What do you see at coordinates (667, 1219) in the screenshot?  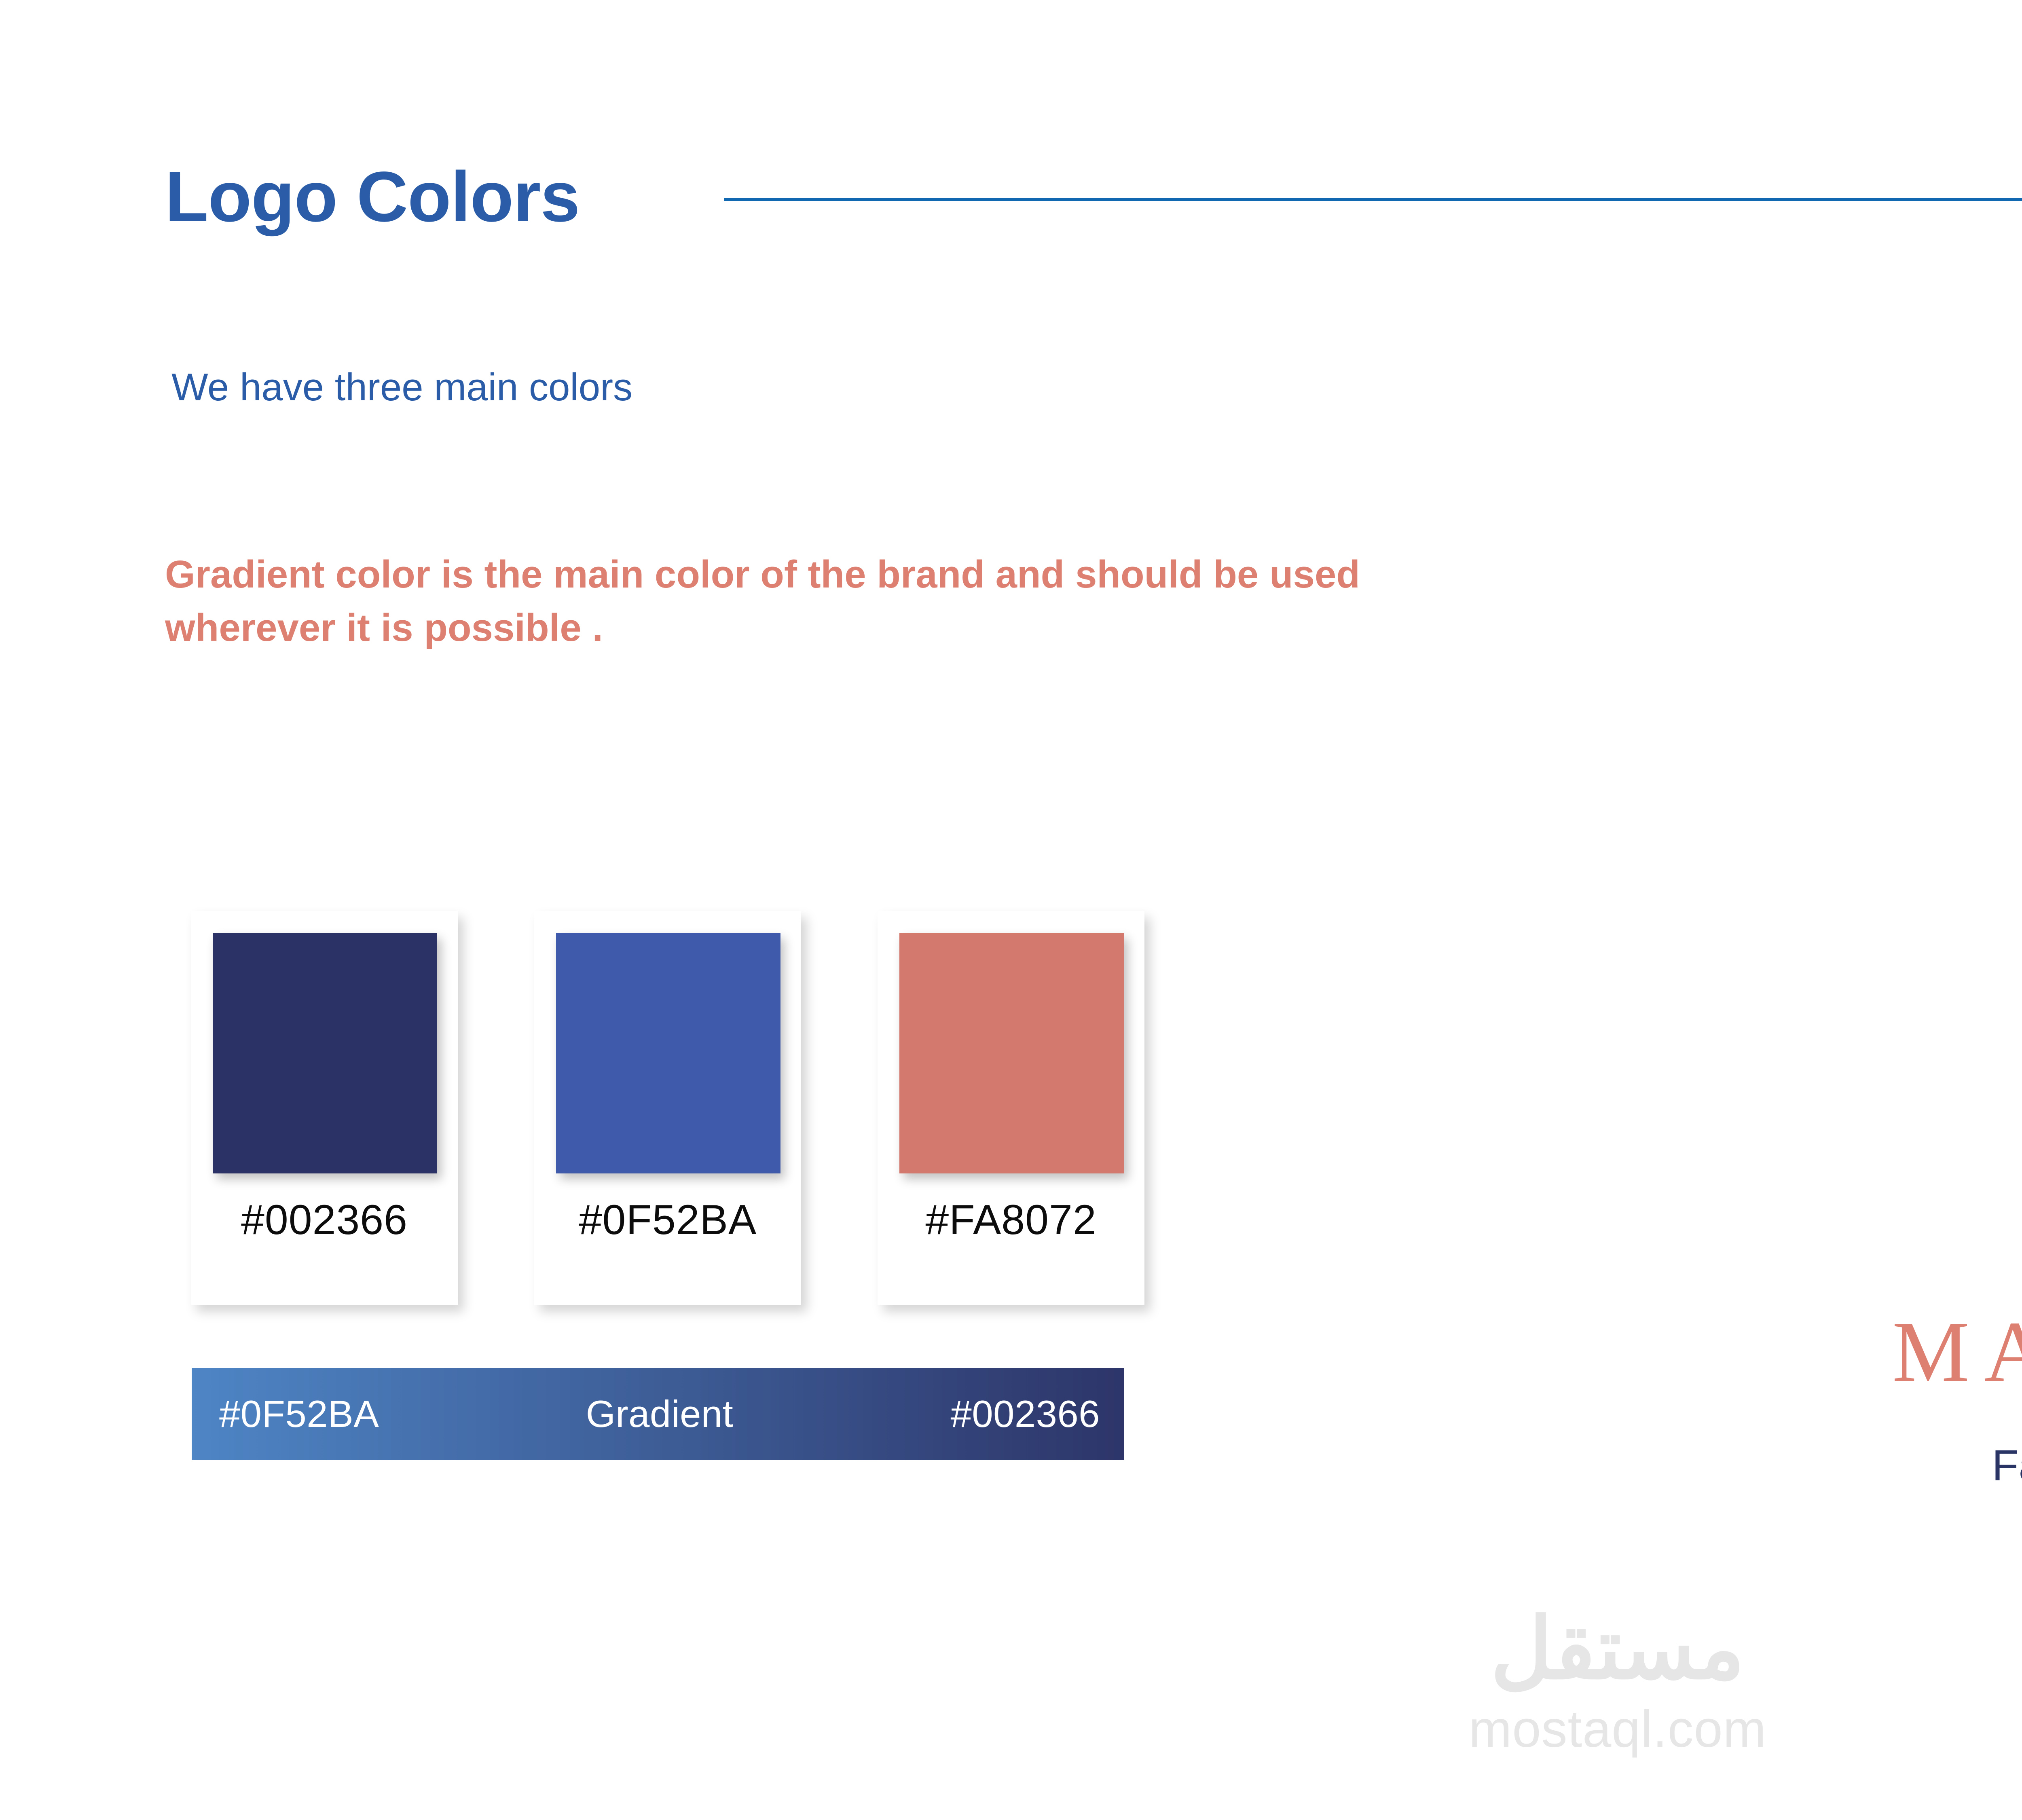 I see `color-hex-label: #0F52BA` at bounding box center [667, 1219].